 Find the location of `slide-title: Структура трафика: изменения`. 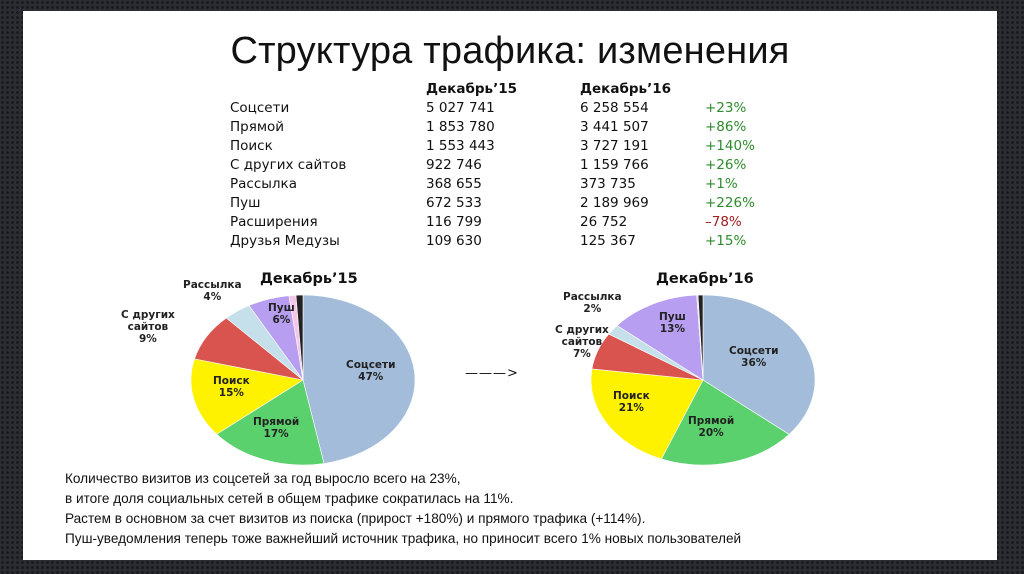

slide-title: Структура трафика: изменения is located at coordinates (510, 51).